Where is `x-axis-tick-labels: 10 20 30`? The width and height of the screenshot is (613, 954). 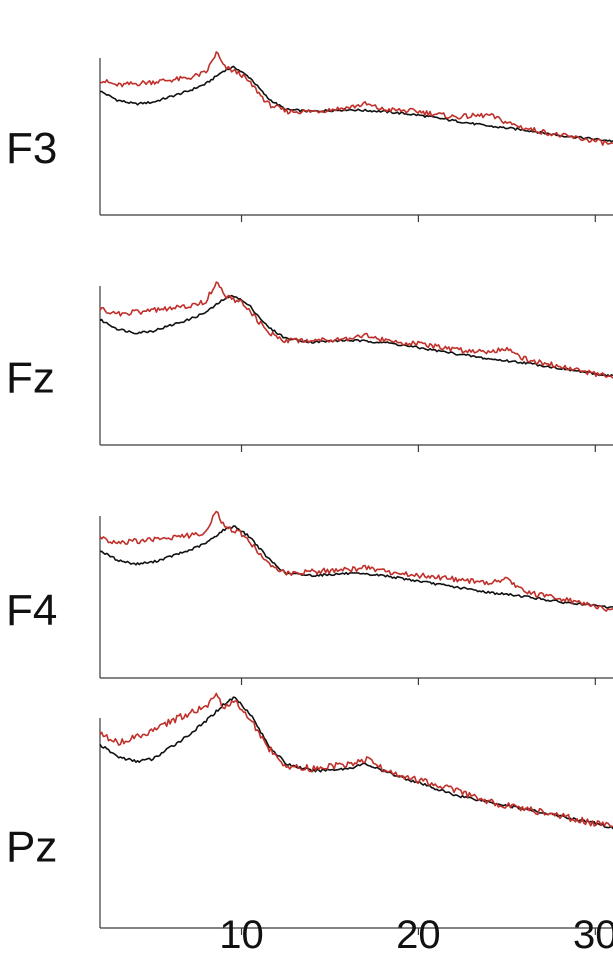
x-axis-tick-labels: 10 20 30 is located at coordinates (416, 933).